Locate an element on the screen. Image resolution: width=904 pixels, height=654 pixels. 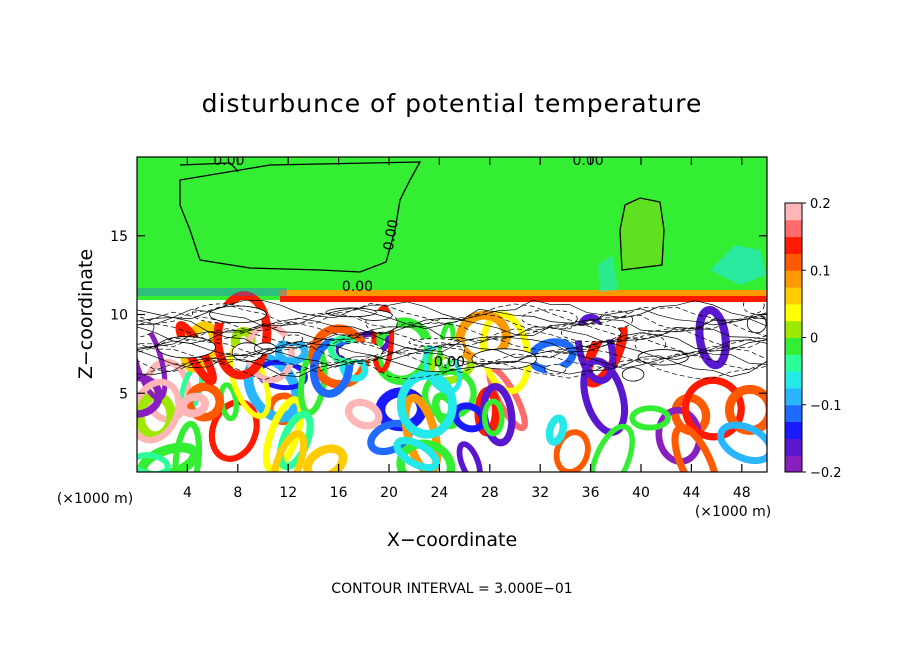
x-axis-title: X−coordinate is located at coordinates (452, 540).